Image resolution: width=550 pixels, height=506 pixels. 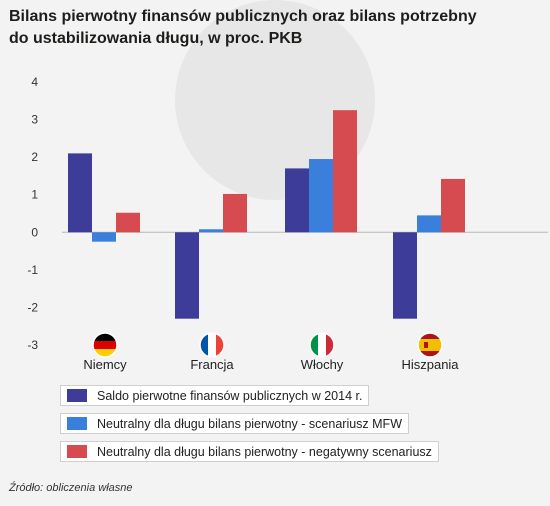 I want to click on bar-series3-hiszpania, so click(x=453, y=205).